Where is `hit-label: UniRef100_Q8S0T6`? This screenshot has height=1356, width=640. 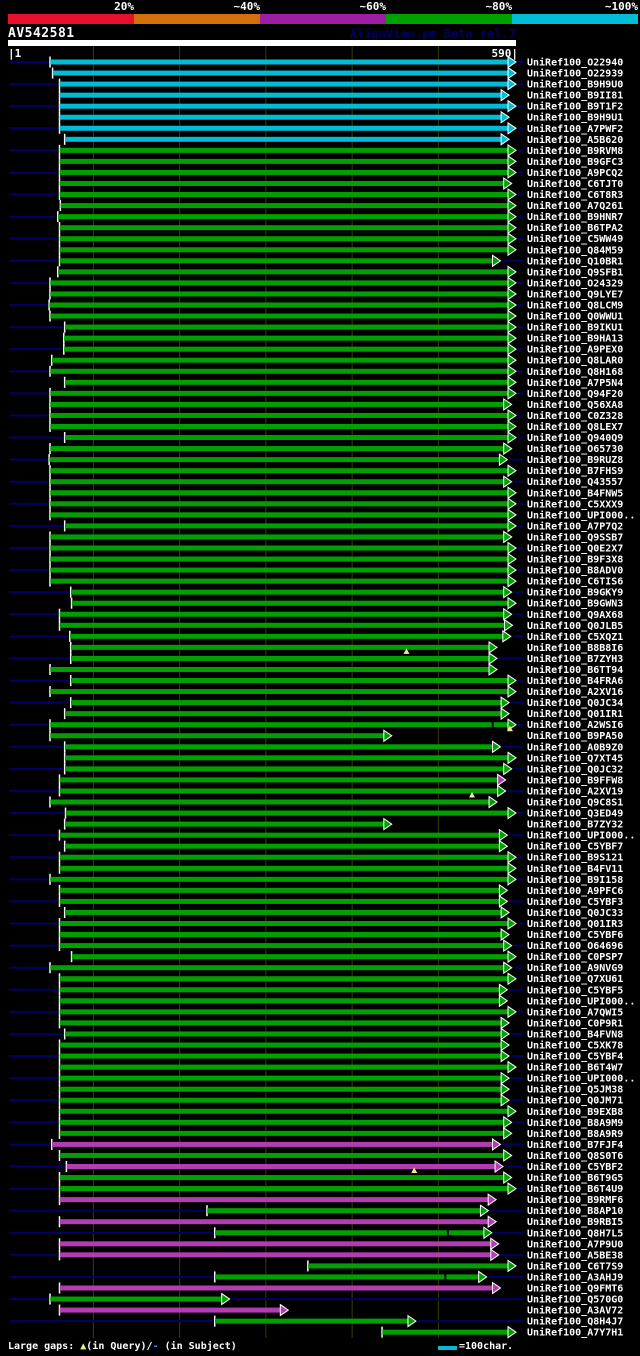 hit-label: UniRef100_Q8S0T6 is located at coordinates (575, 1156).